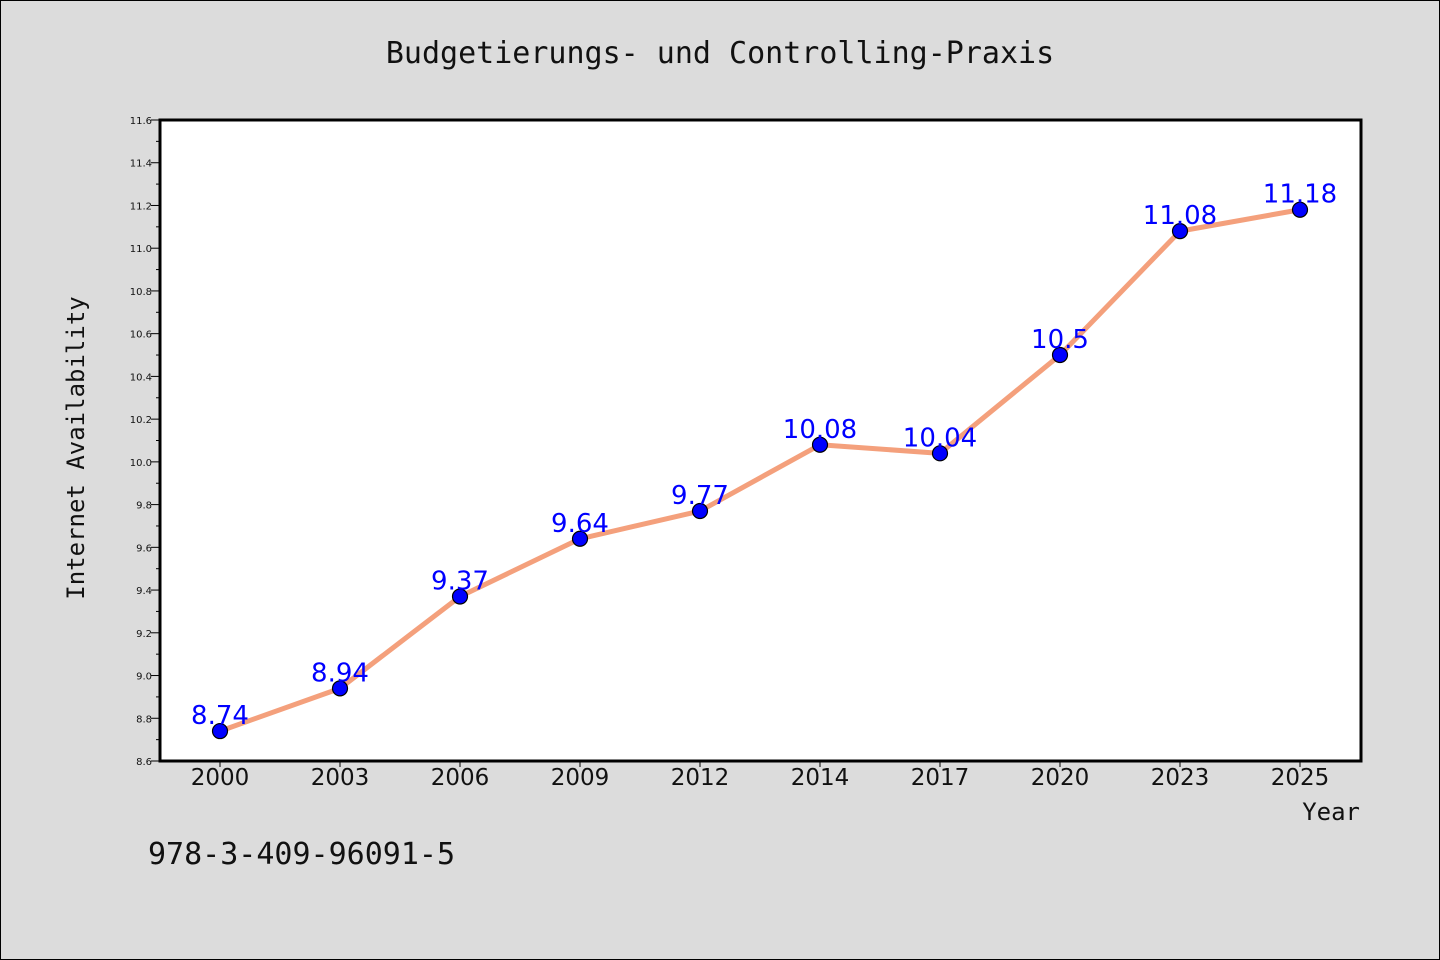  What do you see at coordinates (1331, 812) in the screenshot?
I see `x-axis-label: Year` at bounding box center [1331, 812].